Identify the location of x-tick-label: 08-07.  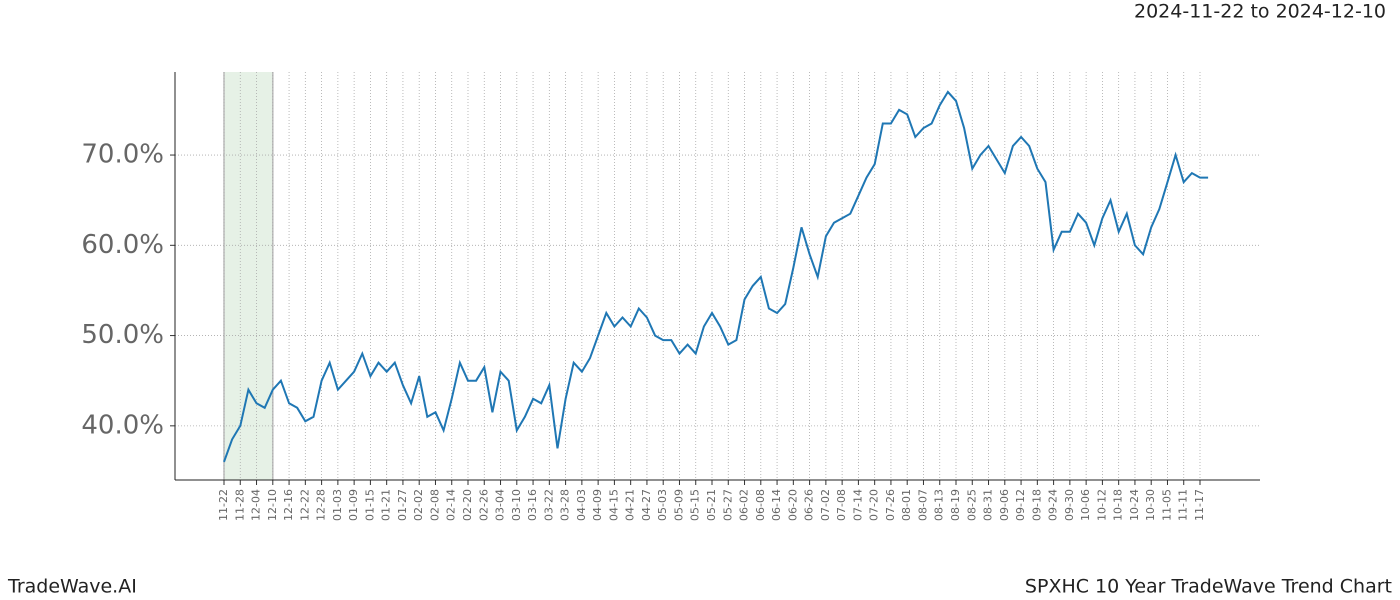
(922, 505).